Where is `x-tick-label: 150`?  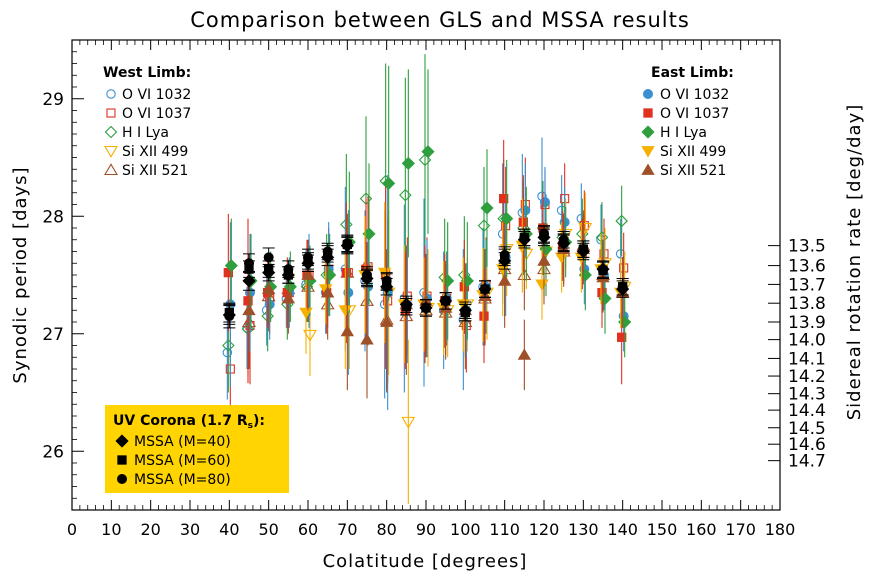
x-tick-label: 150 is located at coordinates (662, 529).